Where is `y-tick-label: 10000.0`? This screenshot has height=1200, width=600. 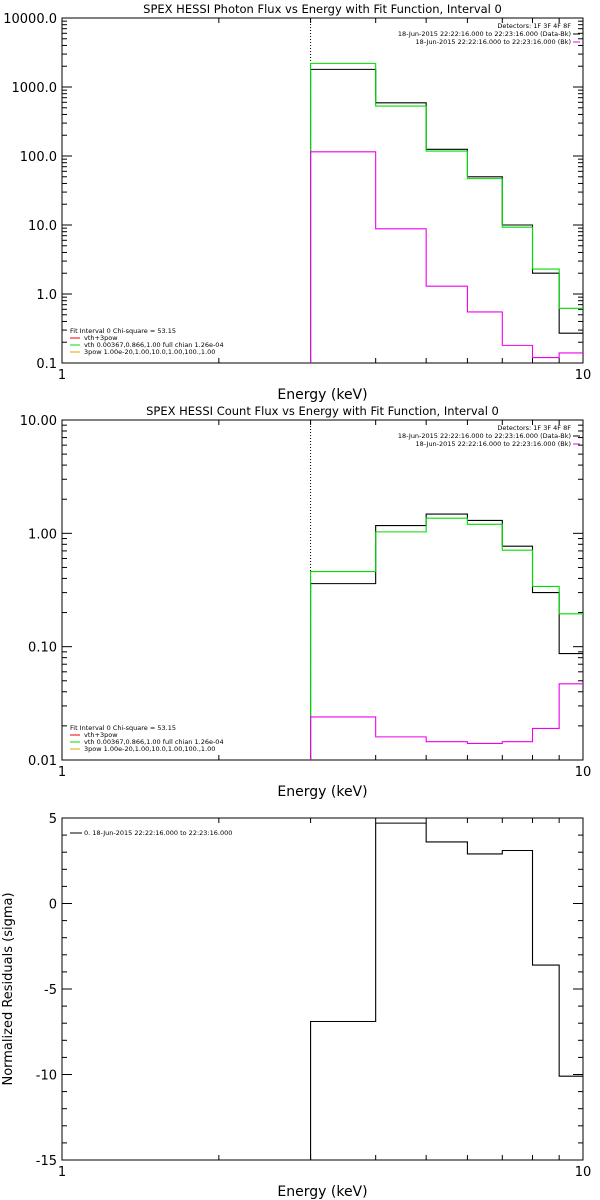
y-tick-label: 10000.0 is located at coordinates (30, 19).